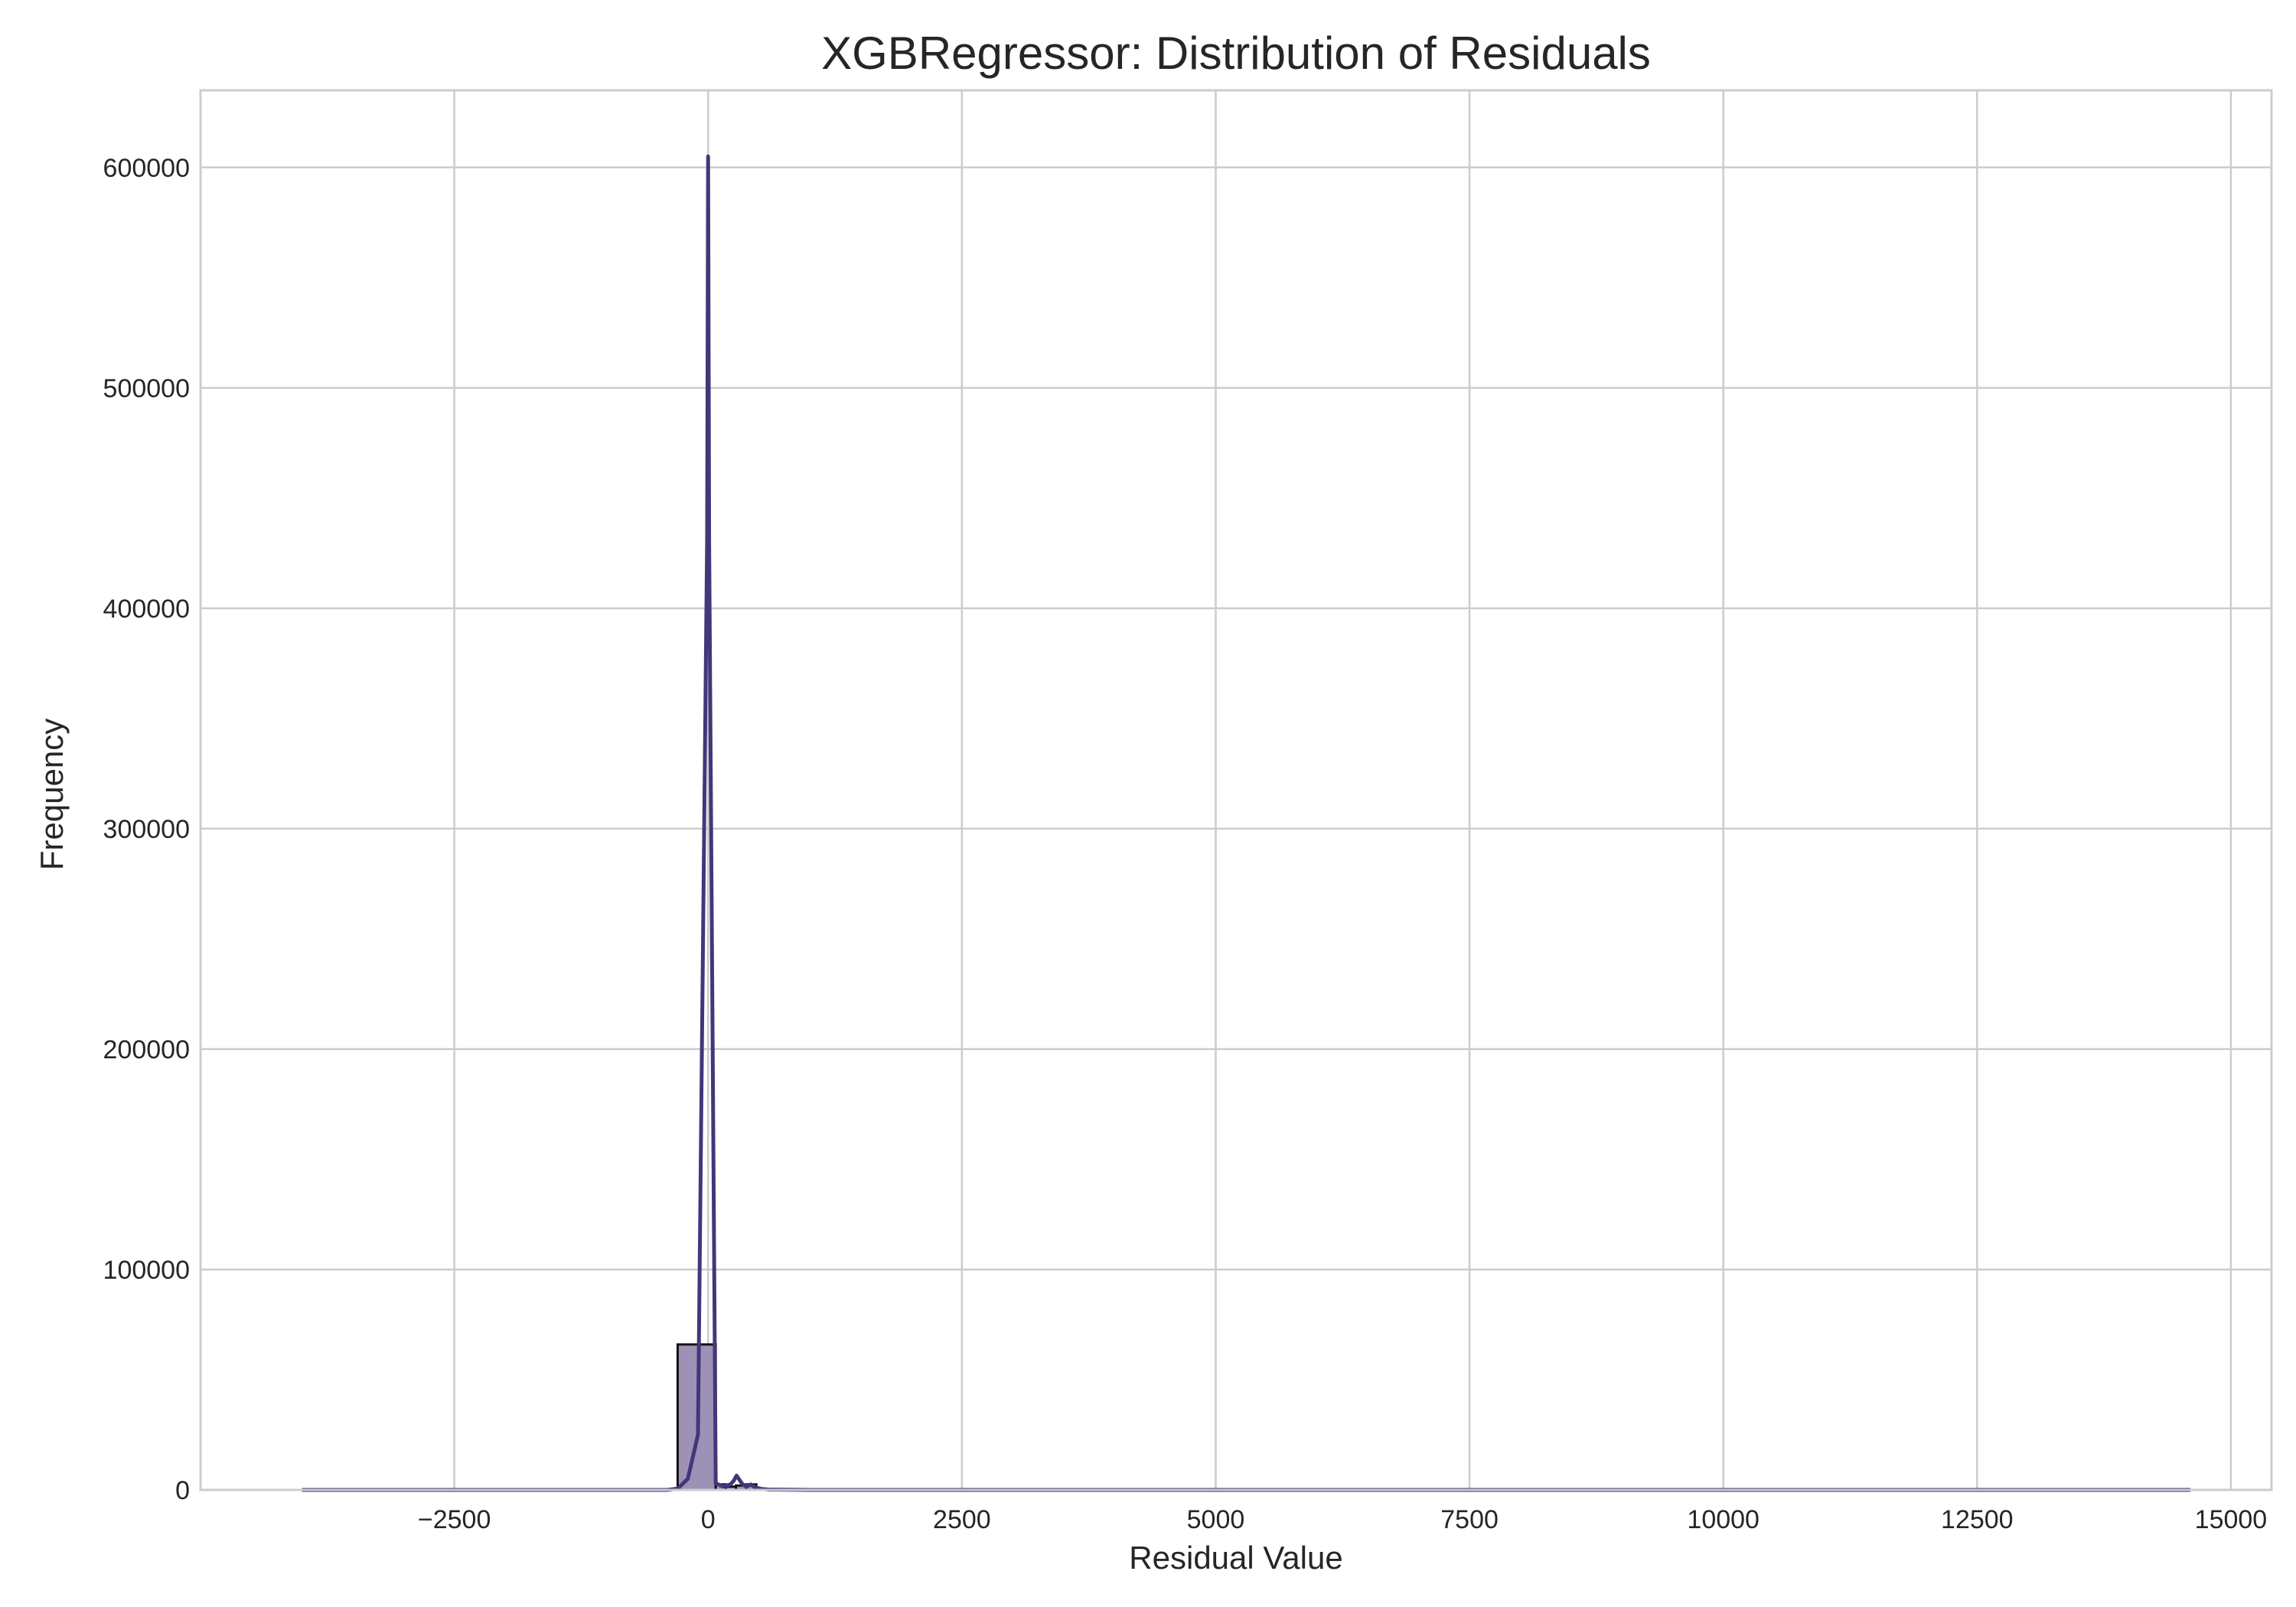 Image resolution: width=2296 pixels, height=1607 pixels. What do you see at coordinates (2231, 1520) in the screenshot?
I see `x-tick-label: 15000` at bounding box center [2231, 1520].